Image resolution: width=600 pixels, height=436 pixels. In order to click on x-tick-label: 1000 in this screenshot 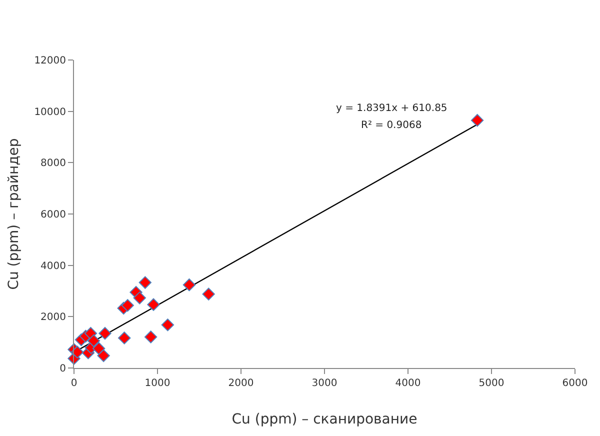, I will do `click(157, 383)`.